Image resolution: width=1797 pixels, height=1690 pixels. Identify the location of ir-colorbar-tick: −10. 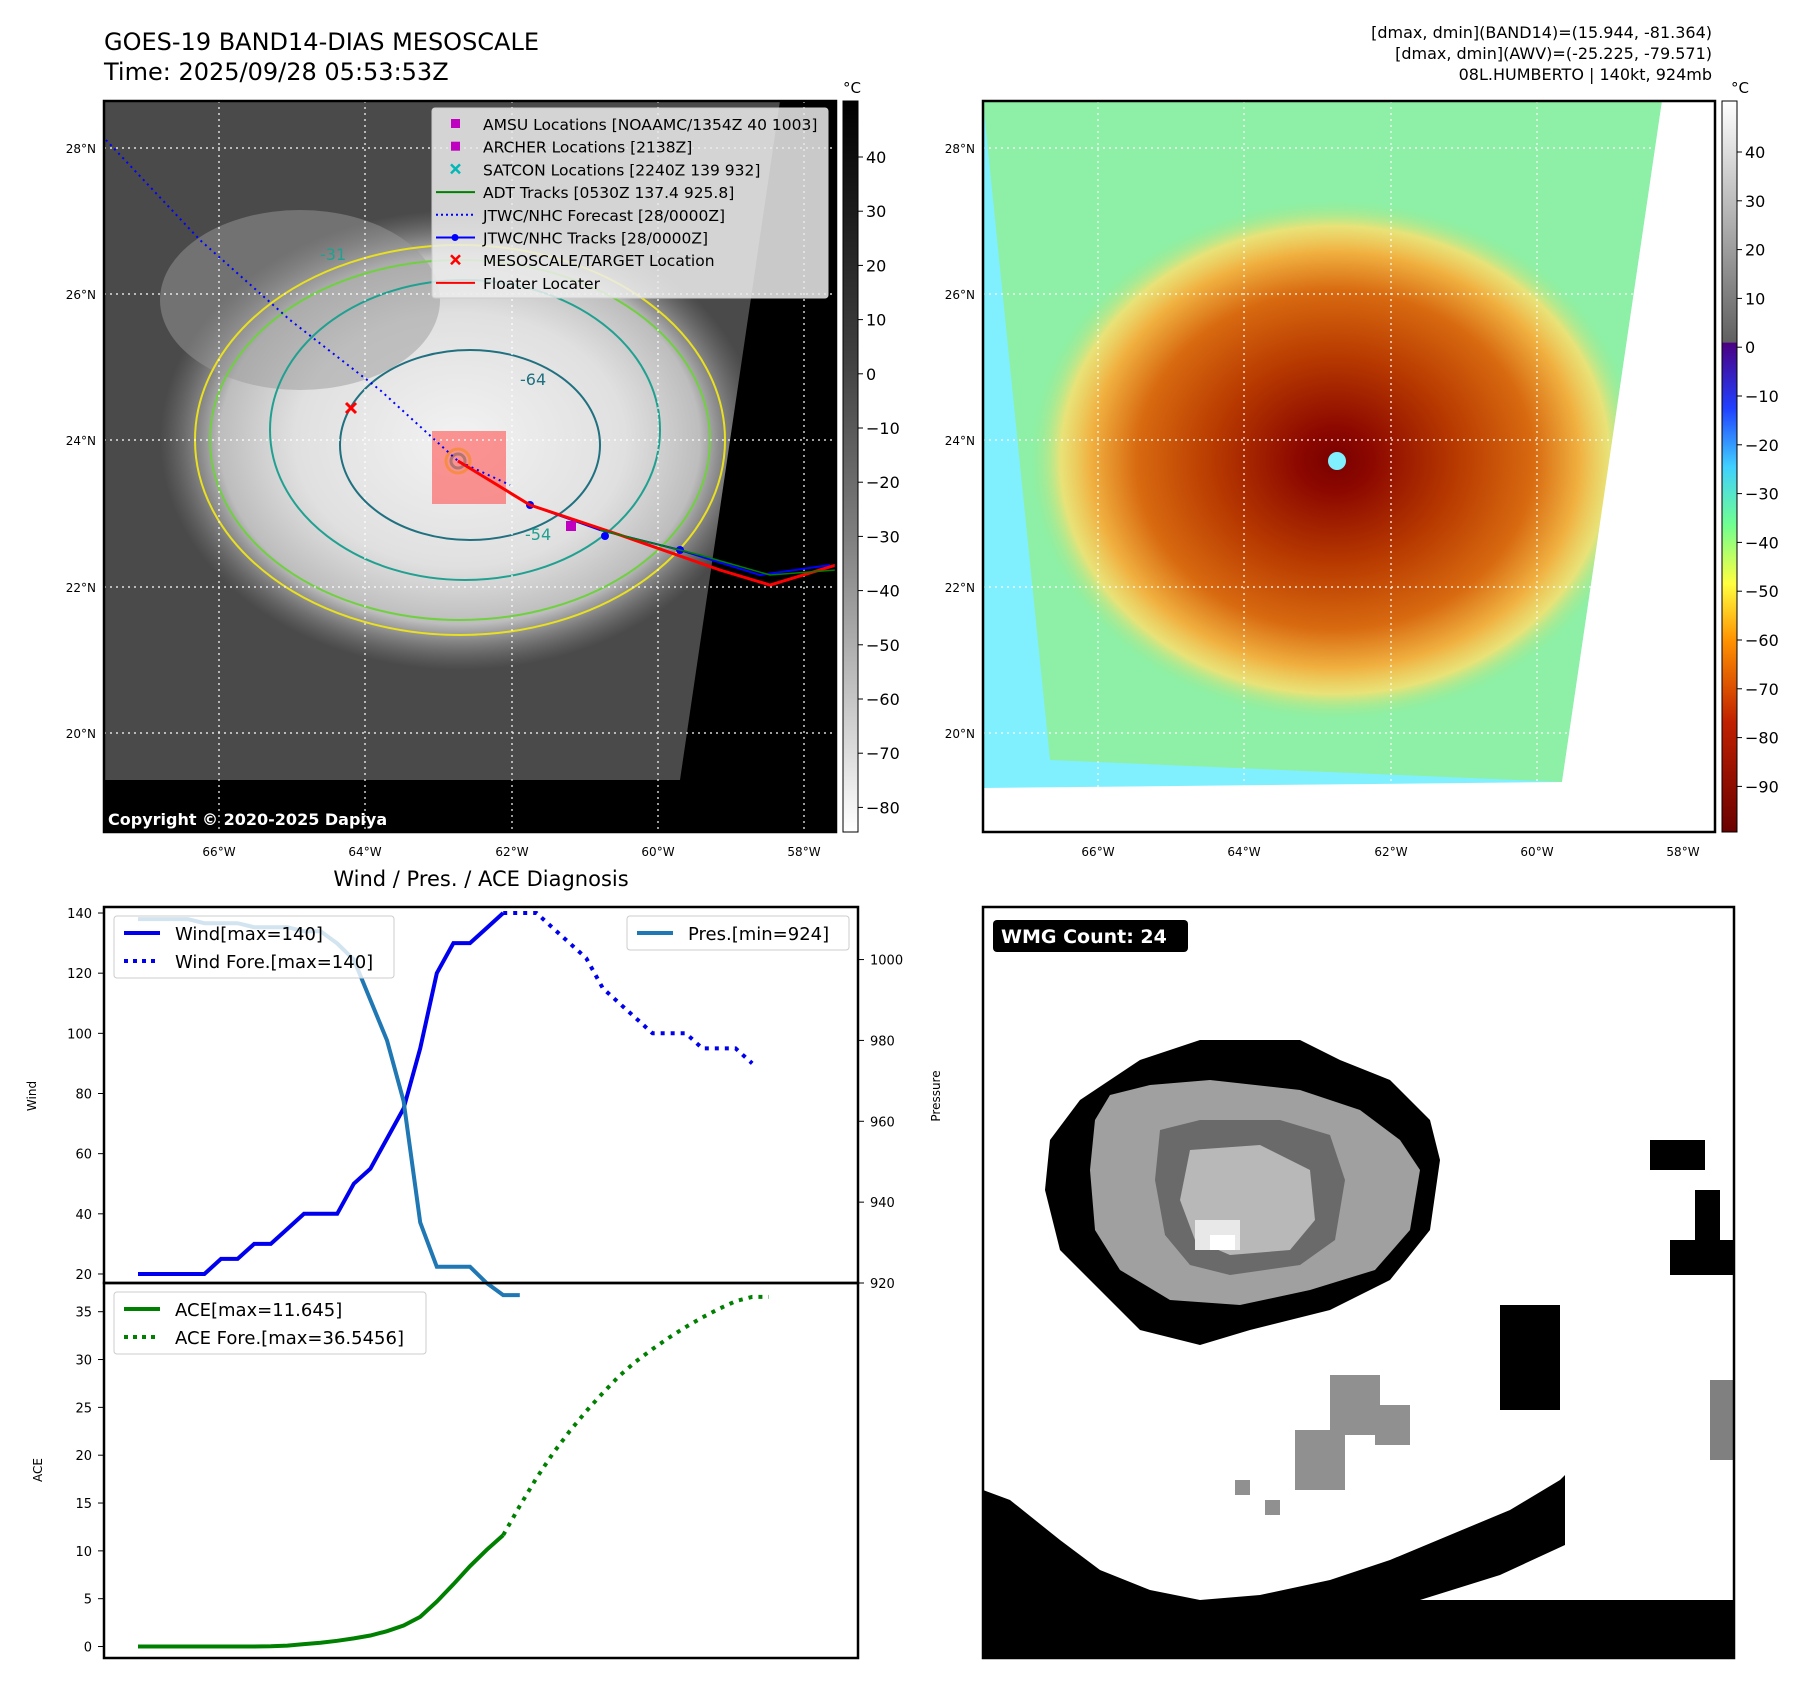
(883, 428).